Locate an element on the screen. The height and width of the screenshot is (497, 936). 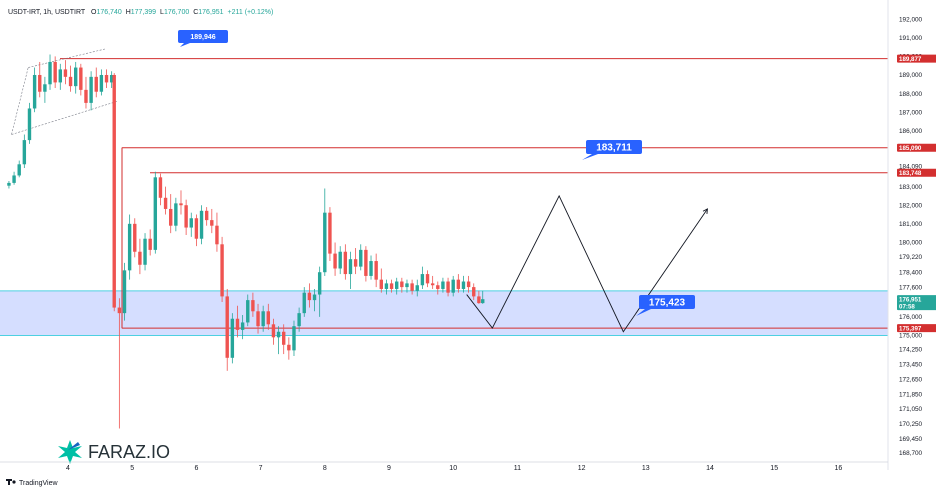
projection-line is located at coordinates (587, 263).